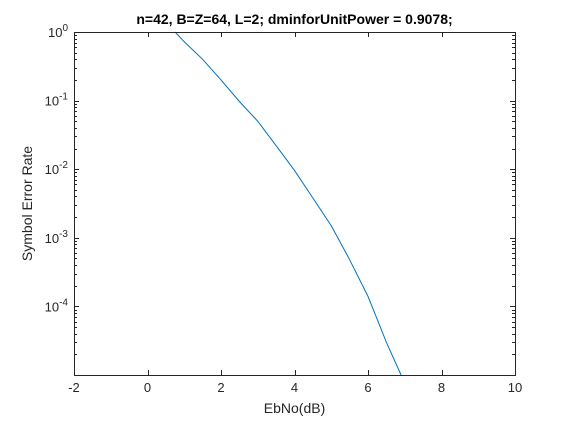 The image size is (568, 421). What do you see at coordinates (294, 387) in the screenshot?
I see `x-tick-label: 4` at bounding box center [294, 387].